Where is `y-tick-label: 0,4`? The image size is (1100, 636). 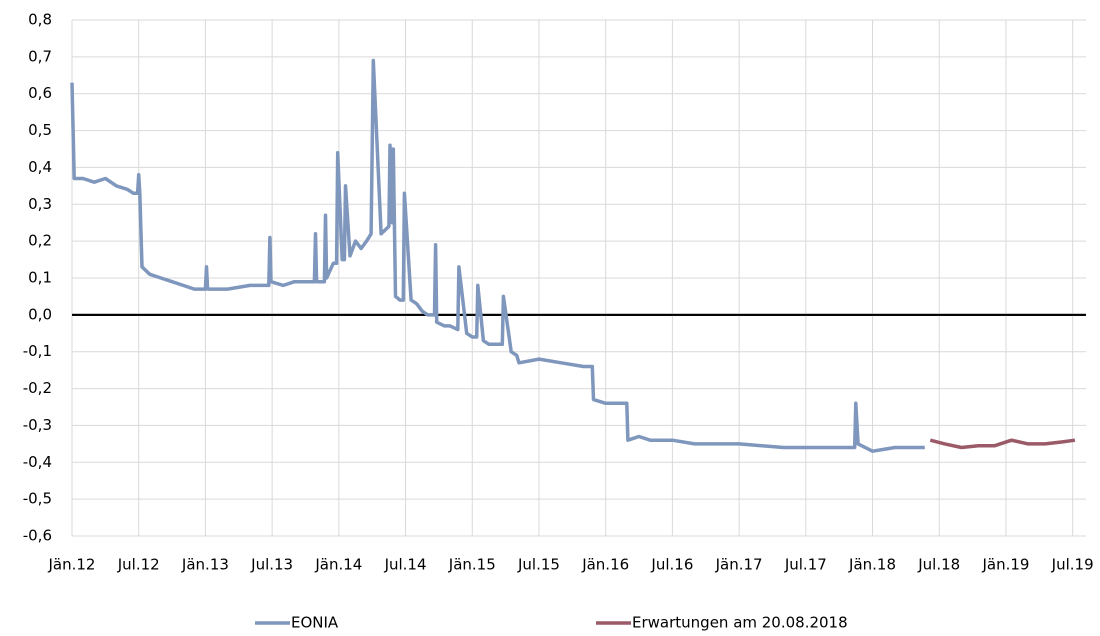
y-tick-label: 0,4 is located at coordinates (40, 167).